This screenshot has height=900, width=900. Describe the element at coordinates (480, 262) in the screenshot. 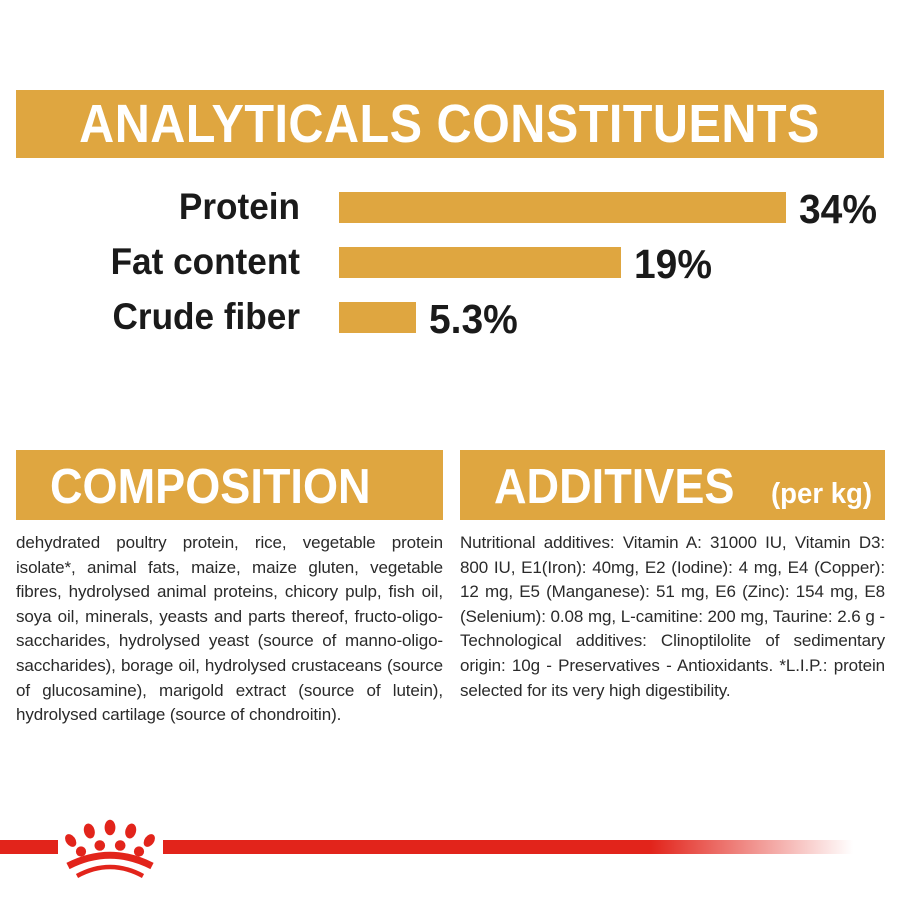

I see `chart-bar-fat-content` at that location.